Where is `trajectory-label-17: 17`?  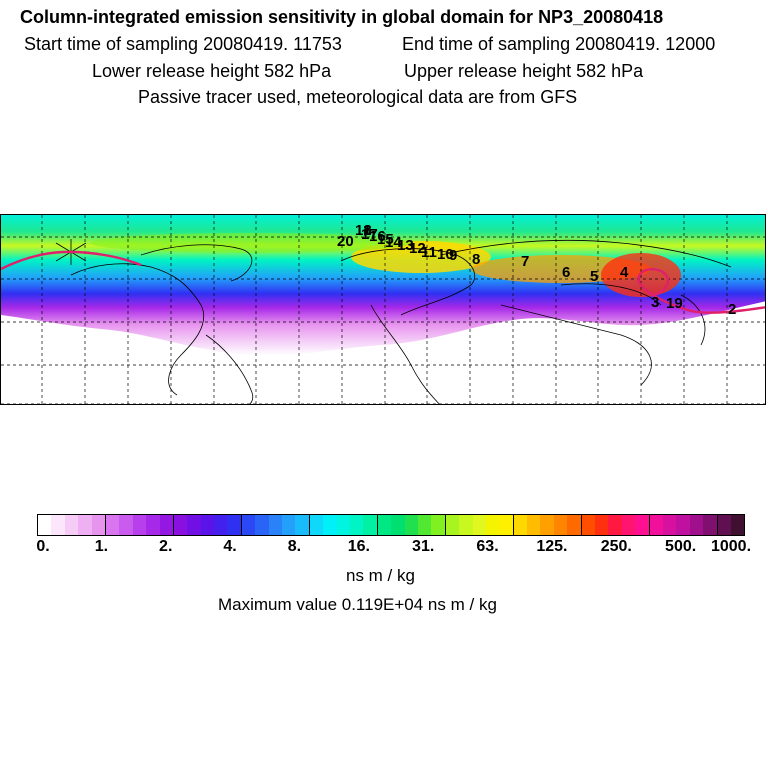 trajectory-label-17: 17 is located at coordinates (369, 234).